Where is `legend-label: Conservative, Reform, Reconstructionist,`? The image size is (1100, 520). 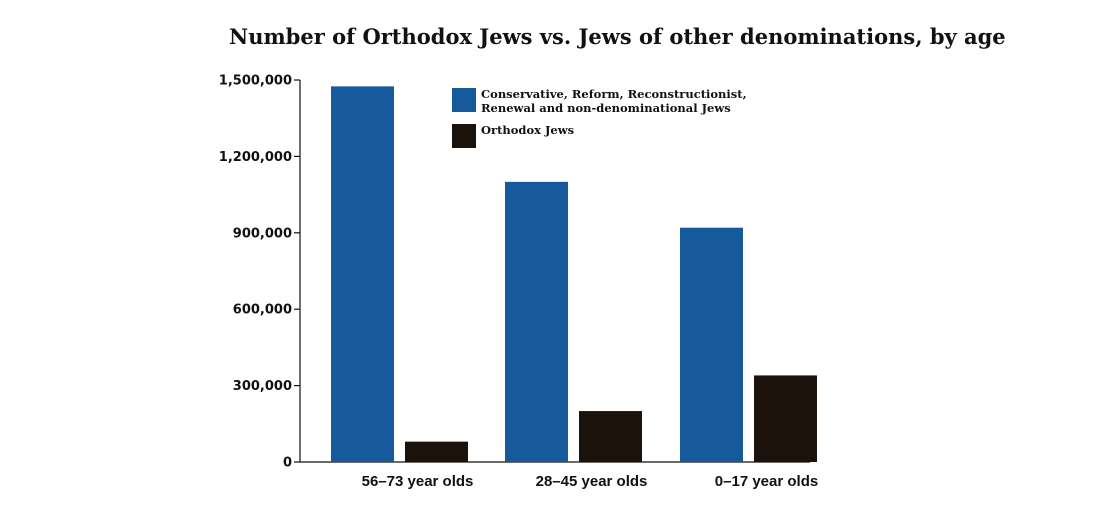
legend-label: Conservative, Reform, Reconstructionist, is located at coordinates (614, 94).